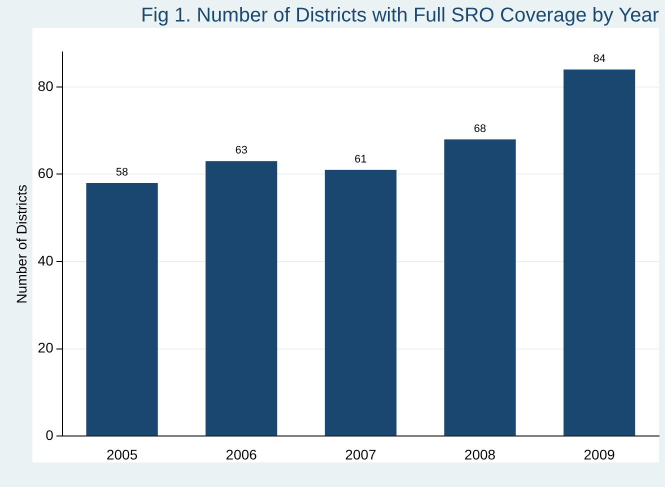 Image resolution: width=665 pixels, height=487 pixels. What do you see at coordinates (241, 150) in the screenshot?
I see `data-label: 63` at bounding box center [241, 150].